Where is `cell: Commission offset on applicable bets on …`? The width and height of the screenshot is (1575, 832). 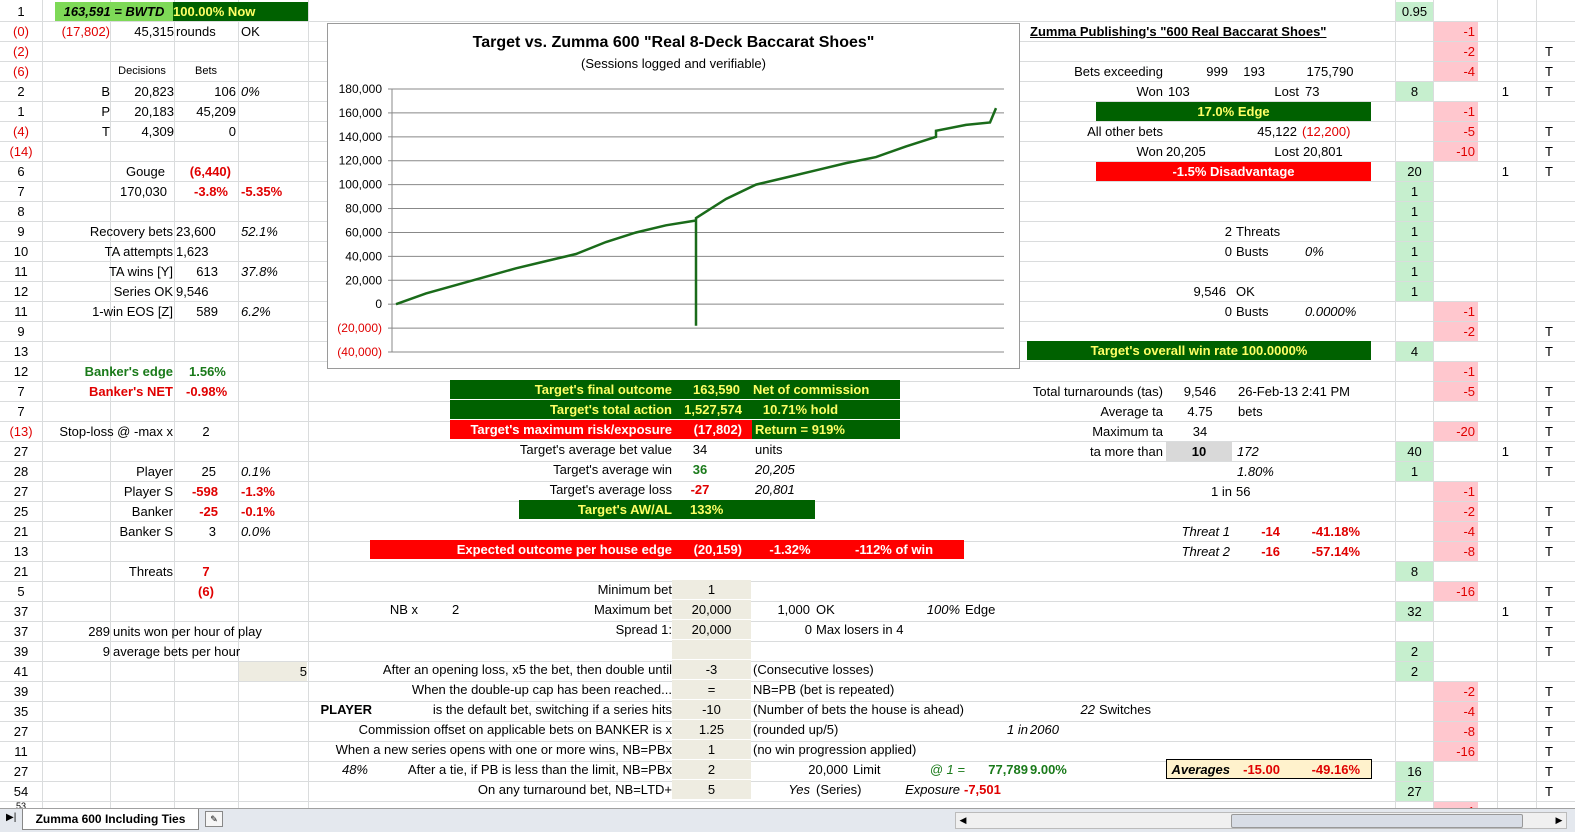
cell: Commission offset on applicable bets on … is located at coordinates (515, 729).